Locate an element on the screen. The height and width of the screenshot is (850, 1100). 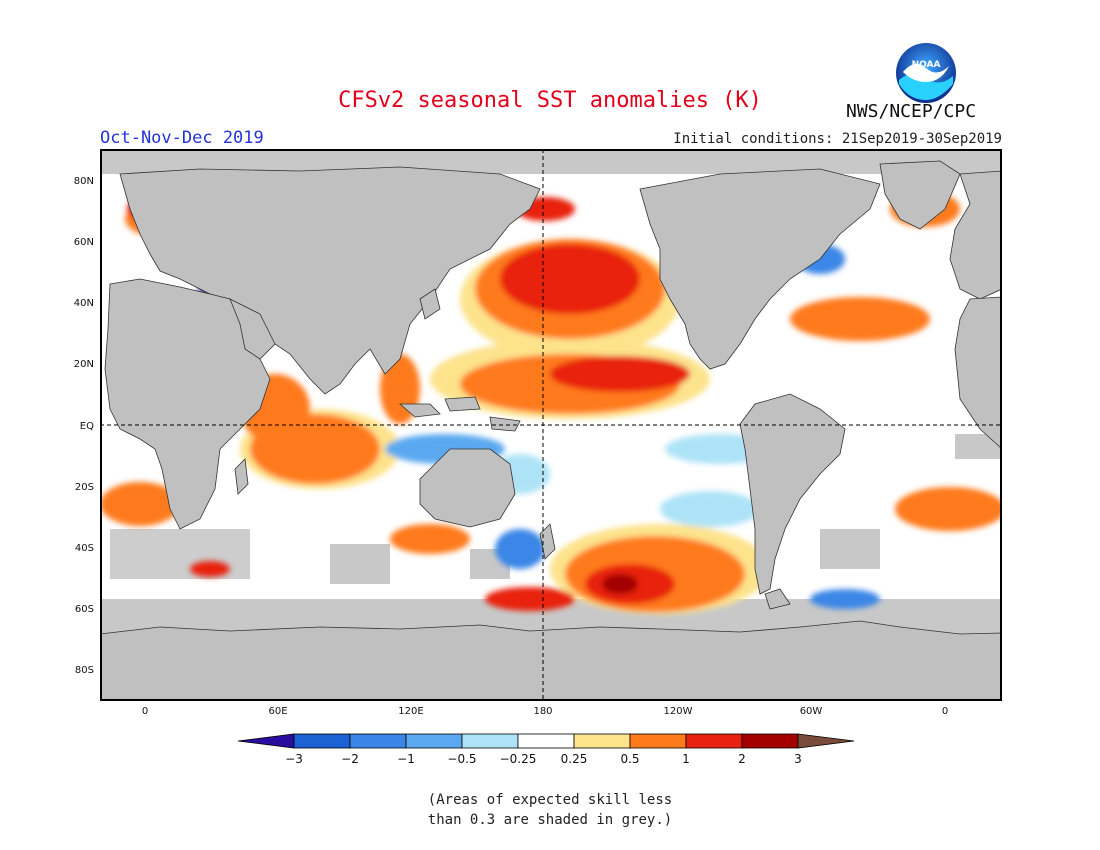
color-legend: −3 −2 −1 −0.5 −0.25 0.25 0.5 1 2 3 is located at coordinates (546, 749).